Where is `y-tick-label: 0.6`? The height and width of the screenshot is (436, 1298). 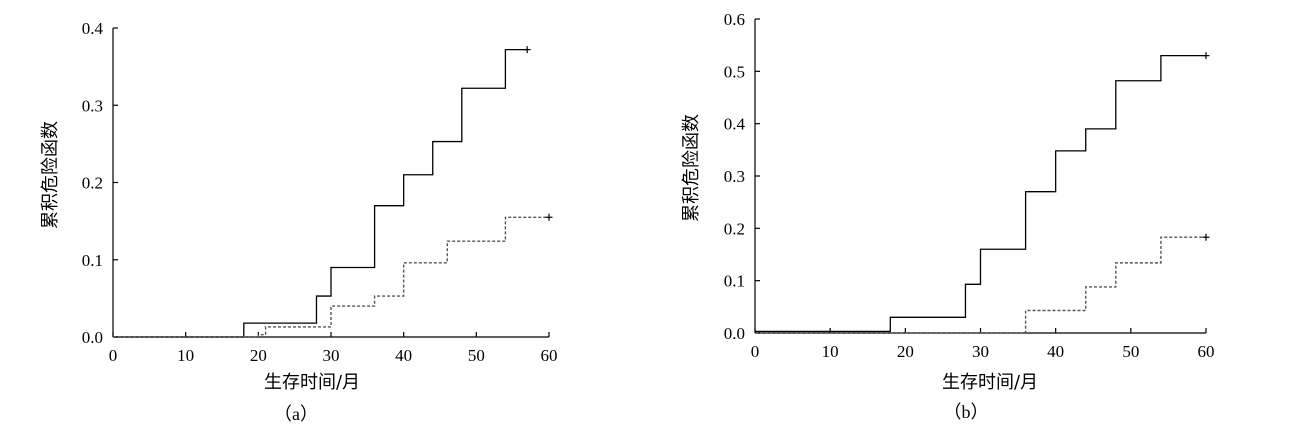 y-tick-label: 0.6 is located at coordinates (734, 19).